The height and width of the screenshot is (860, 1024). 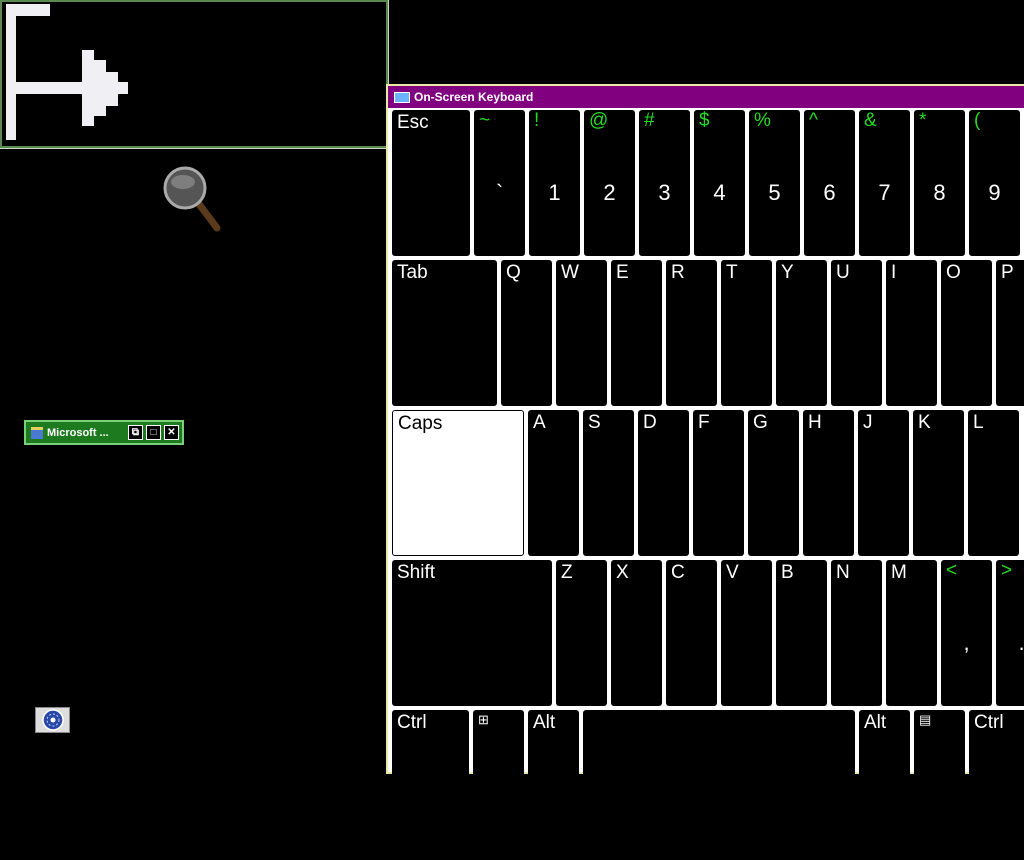 I want to click on title-bar: On-Screen Keyboard, so click(x=706, y=97).